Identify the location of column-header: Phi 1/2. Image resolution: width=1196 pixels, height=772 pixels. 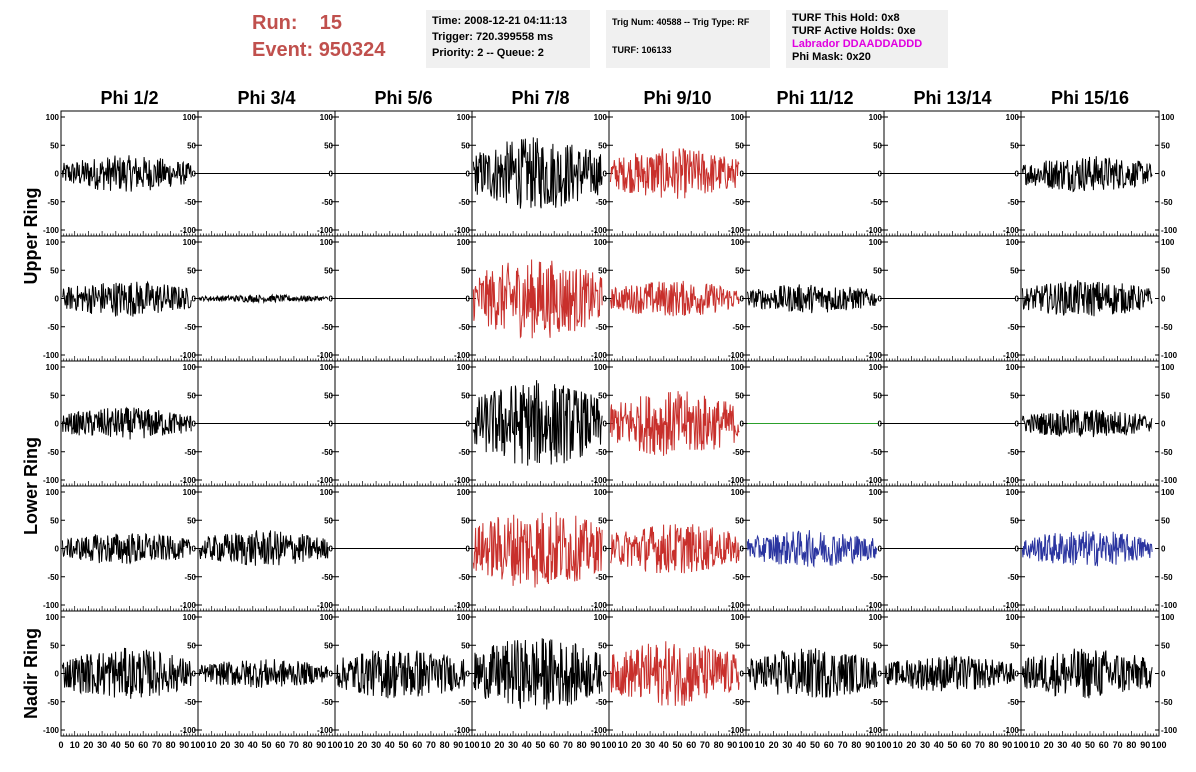
(129, 98).